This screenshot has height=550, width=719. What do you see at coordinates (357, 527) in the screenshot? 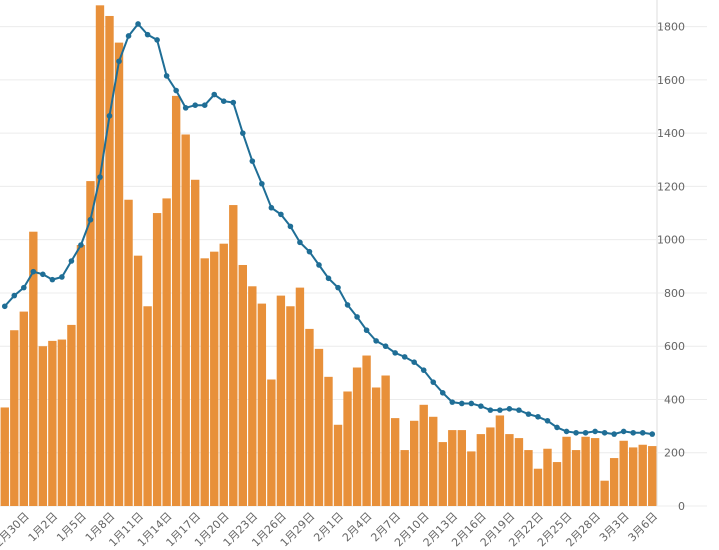
I see `x-tick-label: 2月4日` at bounding box center [357, 527].